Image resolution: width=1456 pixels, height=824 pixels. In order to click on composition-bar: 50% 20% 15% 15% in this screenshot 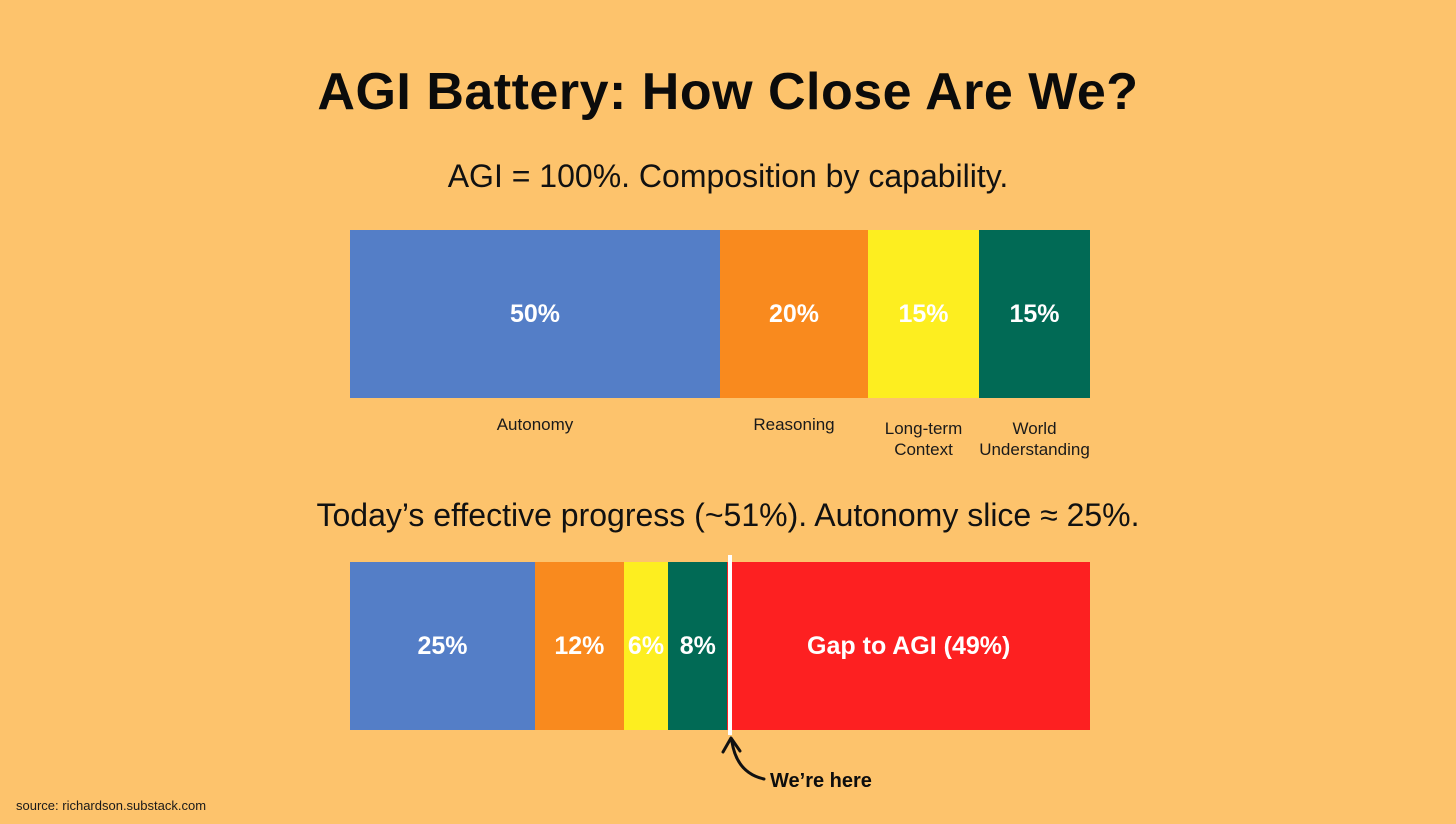, I will do `click(720, 314)`.